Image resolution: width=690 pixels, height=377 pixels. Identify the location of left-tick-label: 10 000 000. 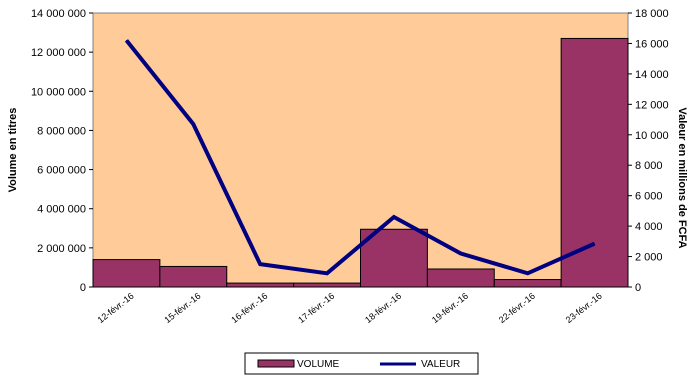
(58, 92).